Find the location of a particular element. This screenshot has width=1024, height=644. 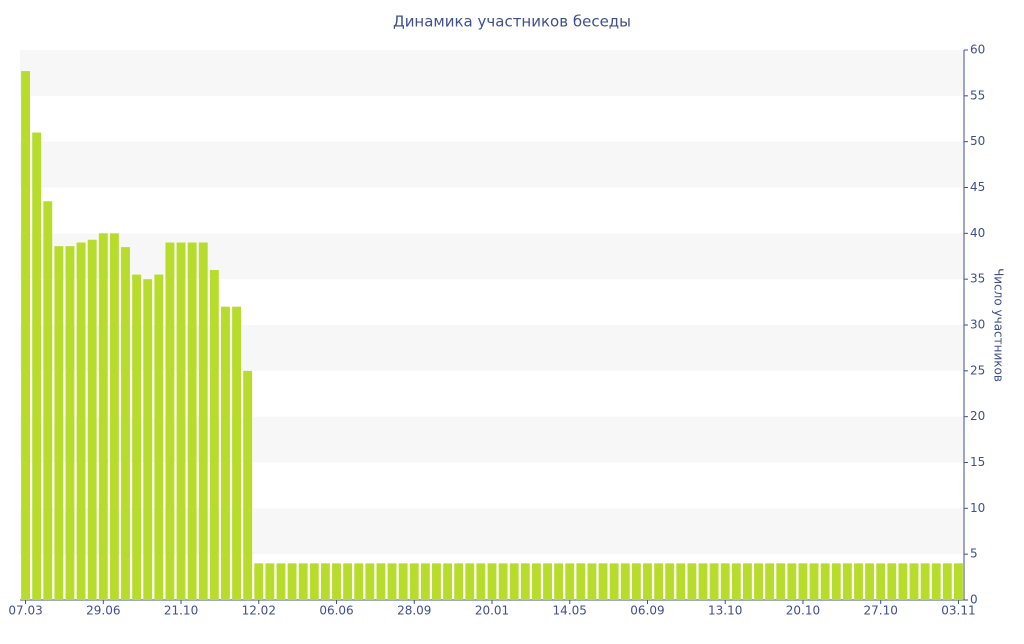

x-tick-label: 06.09 is located at coordinates (647, 611).